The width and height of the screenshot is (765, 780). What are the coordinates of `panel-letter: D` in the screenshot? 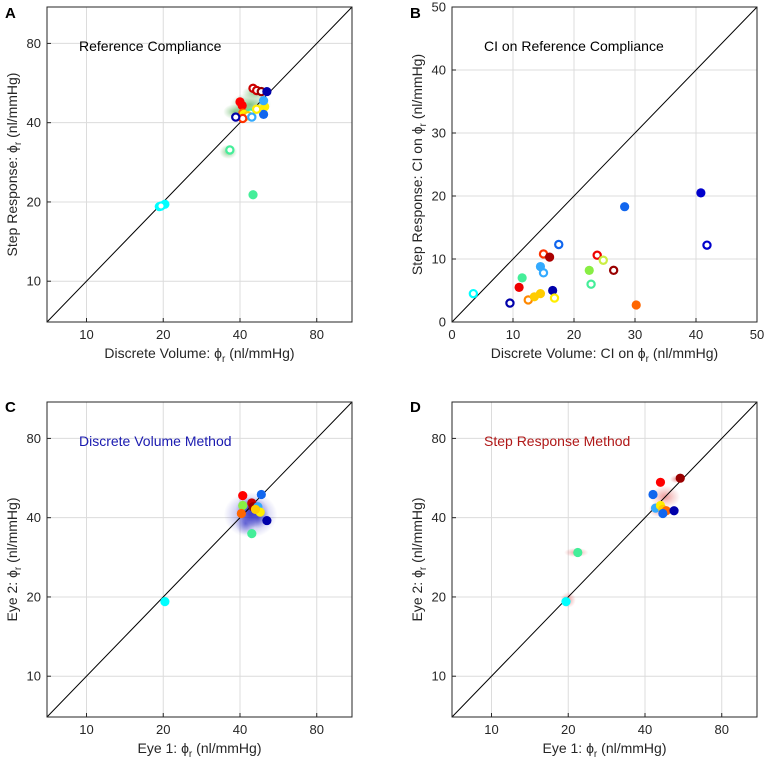 It's located at (415, 407).